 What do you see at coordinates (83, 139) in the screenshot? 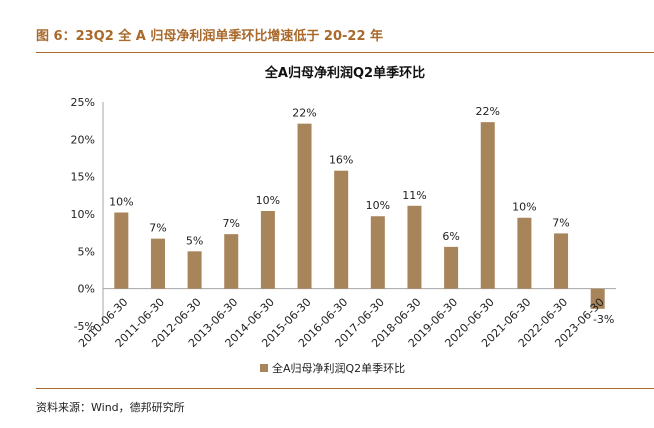
I see `y-tick-label: 20%` at bounding box center [83, 139].